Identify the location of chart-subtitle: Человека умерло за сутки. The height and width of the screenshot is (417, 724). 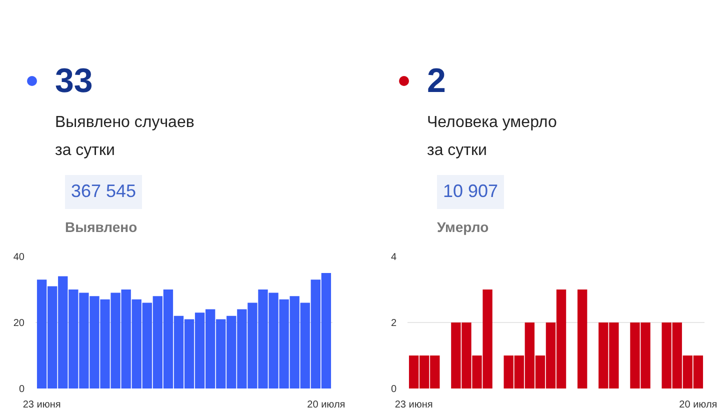
(492, 137).